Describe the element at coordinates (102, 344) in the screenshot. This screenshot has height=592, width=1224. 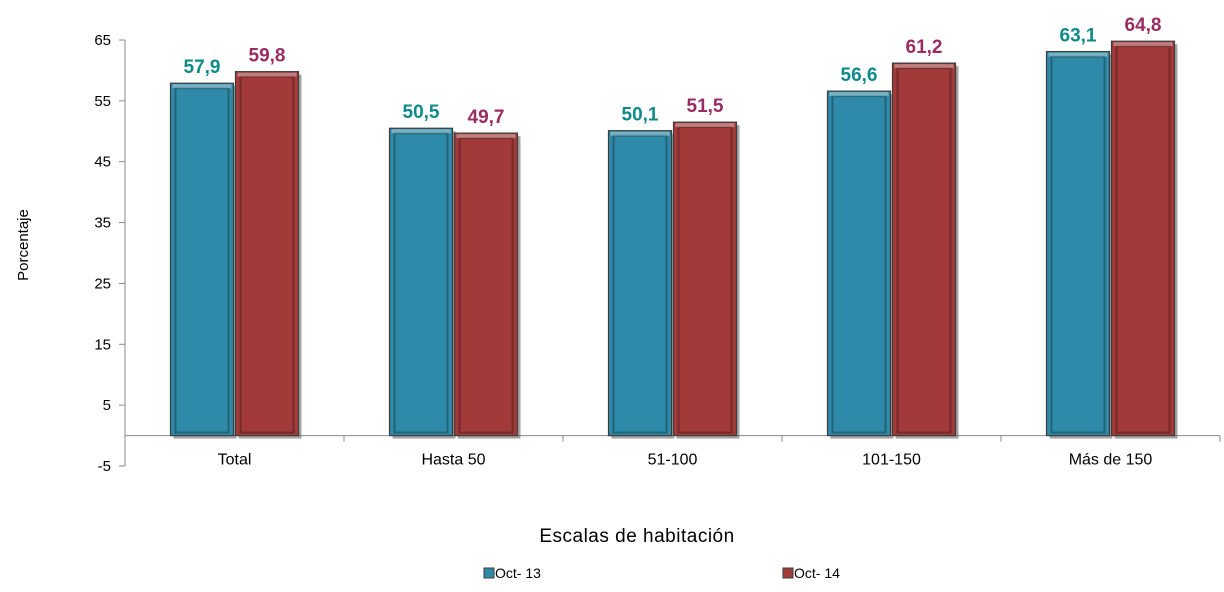
I see `y-tick-label: 15` at that location.